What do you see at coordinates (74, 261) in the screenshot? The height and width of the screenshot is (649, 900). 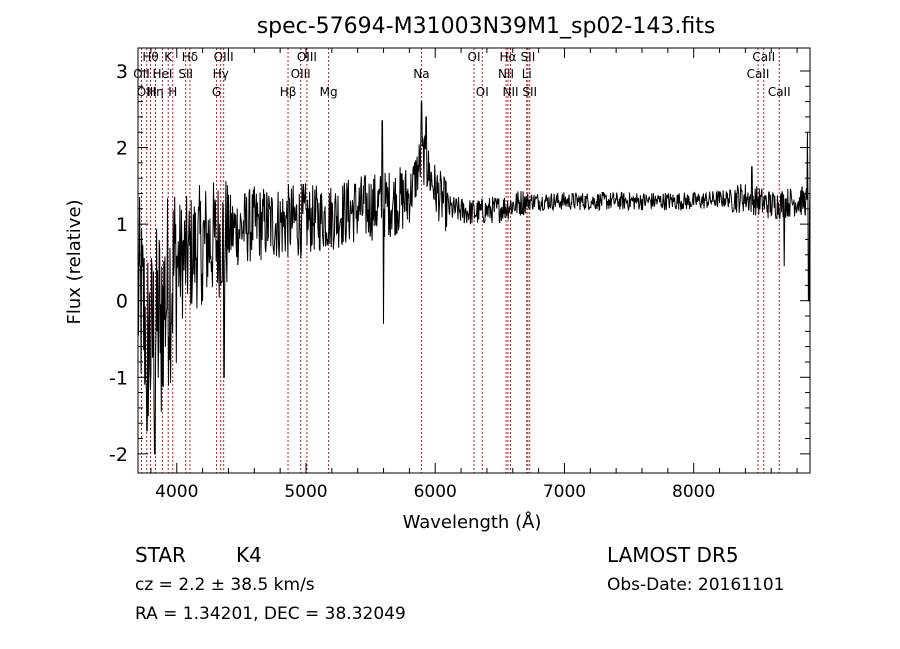 I see `y-axis-label: Flux (relative)` at bounding box center [74, 261].